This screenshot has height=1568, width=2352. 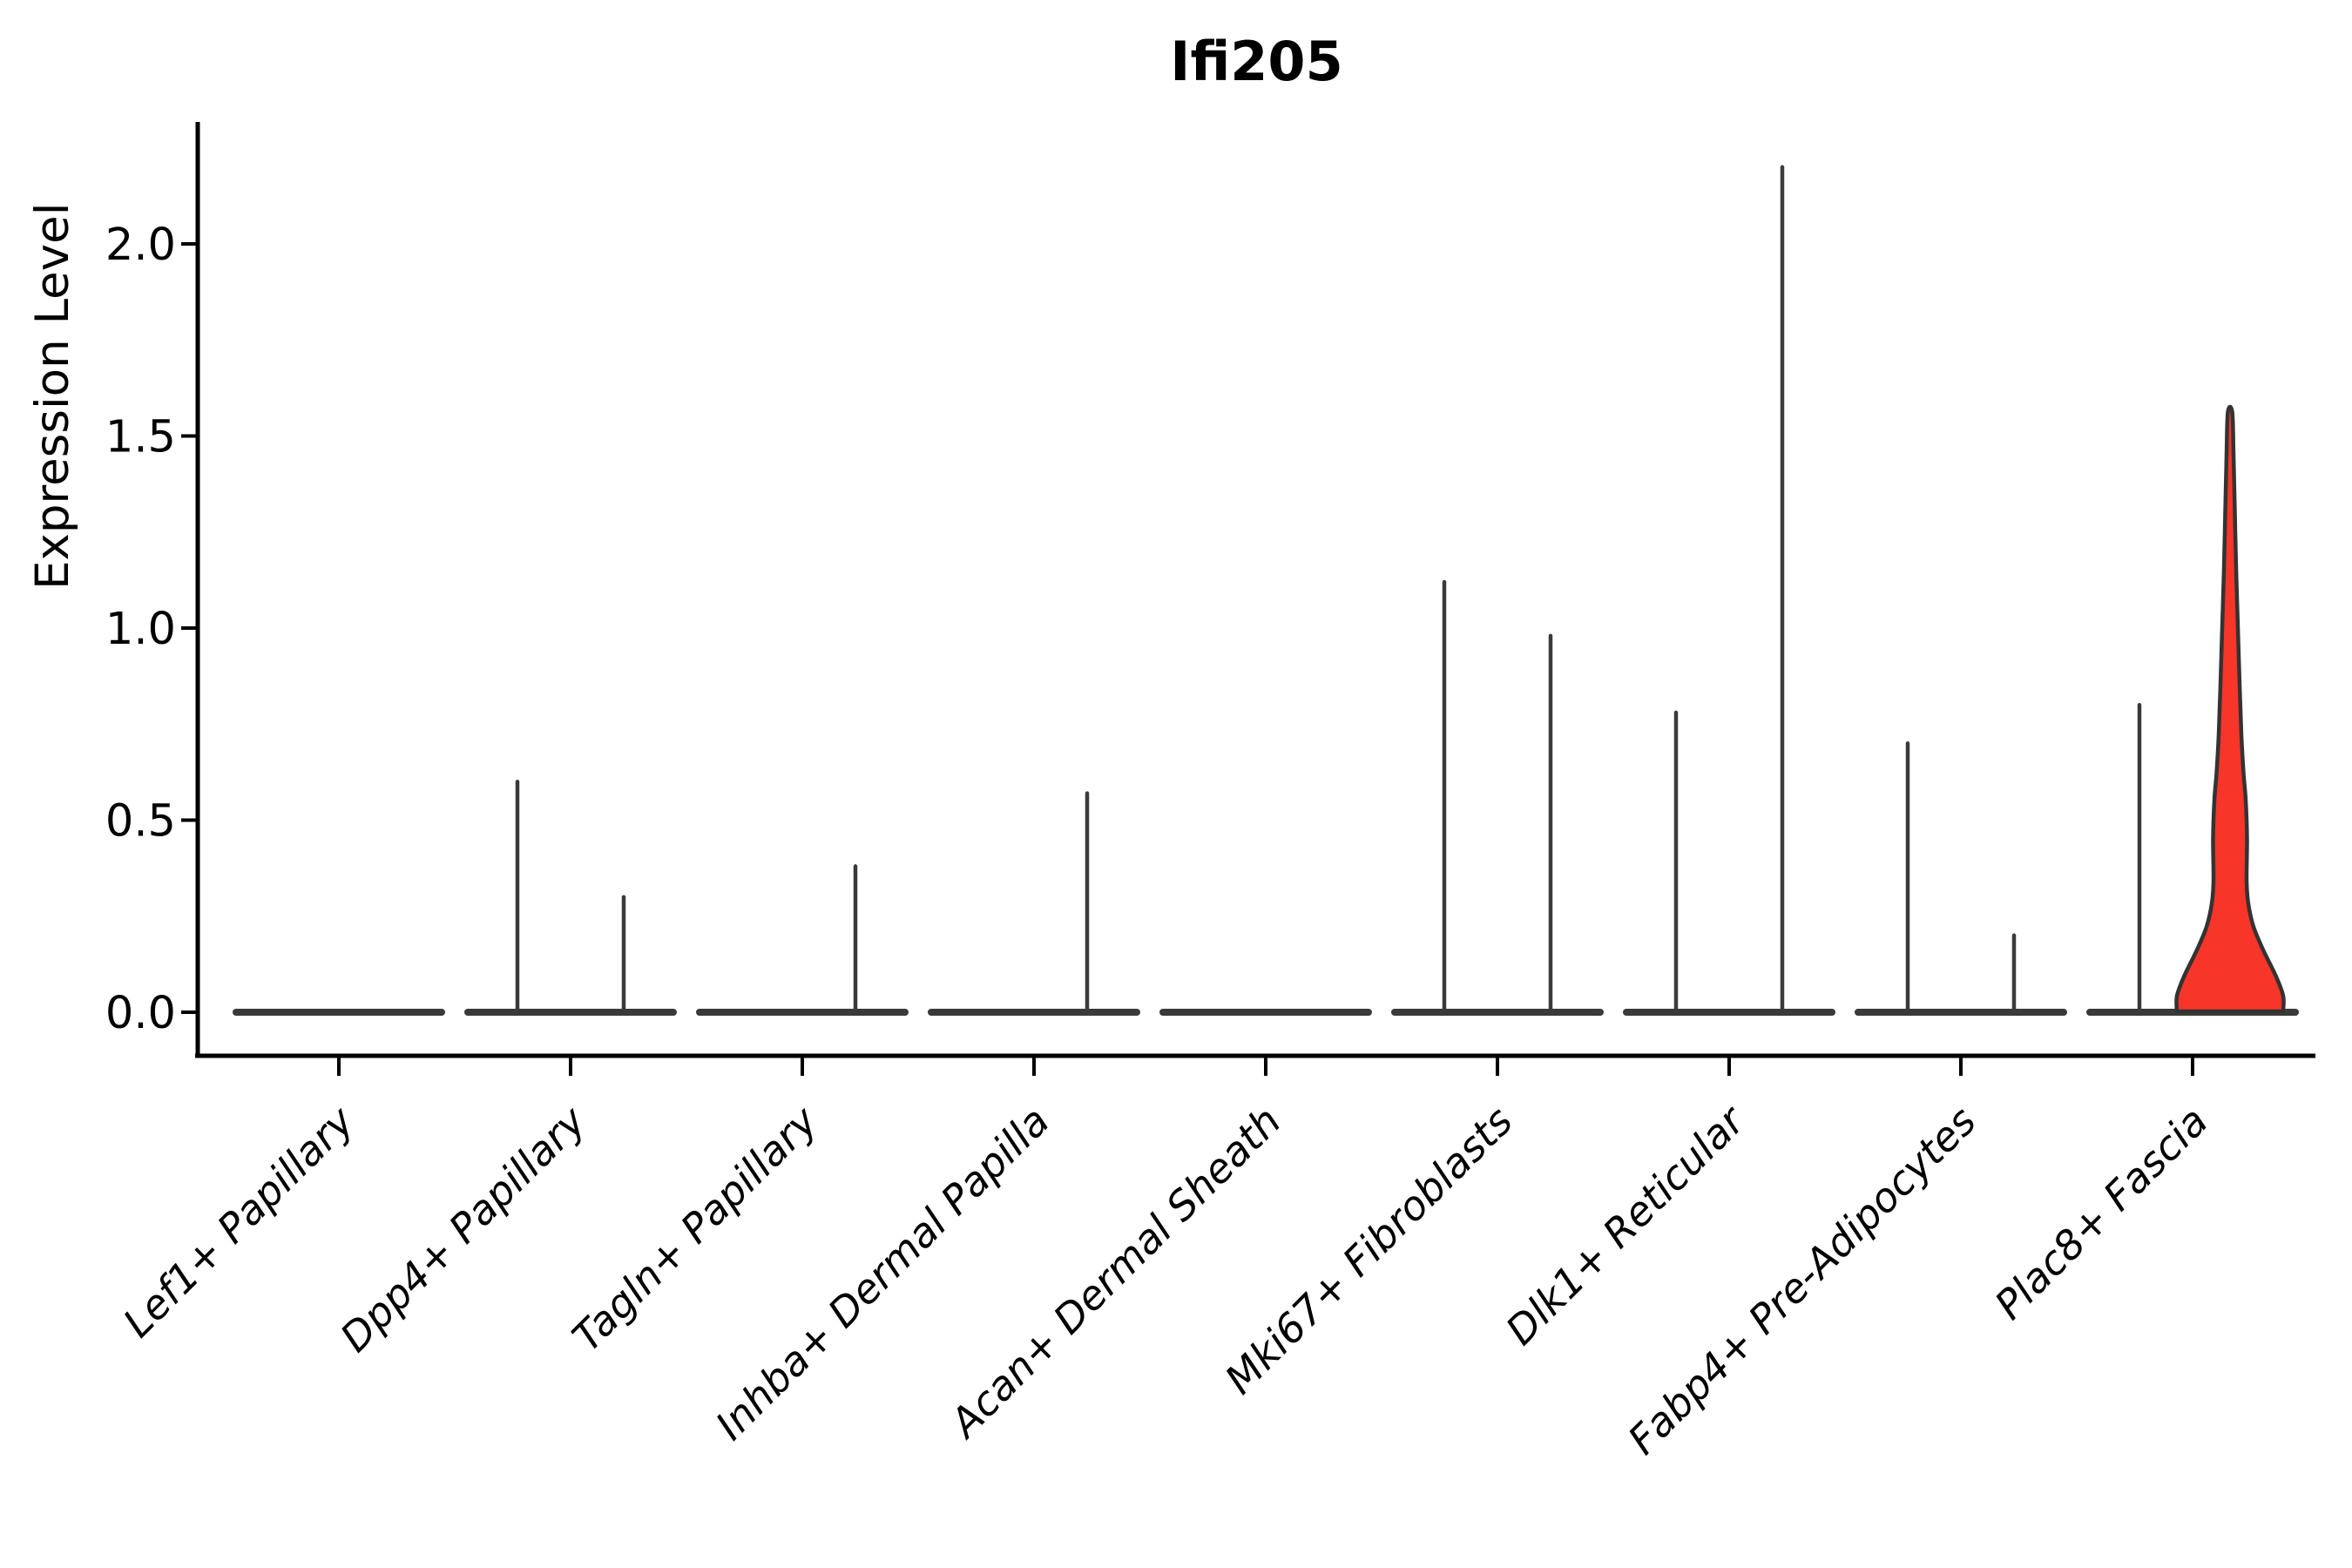 What do you see at coordinates (1256, 61) in the screenshot?
I see `chart-title: Ifi205` at bounding box center [1256, 61].